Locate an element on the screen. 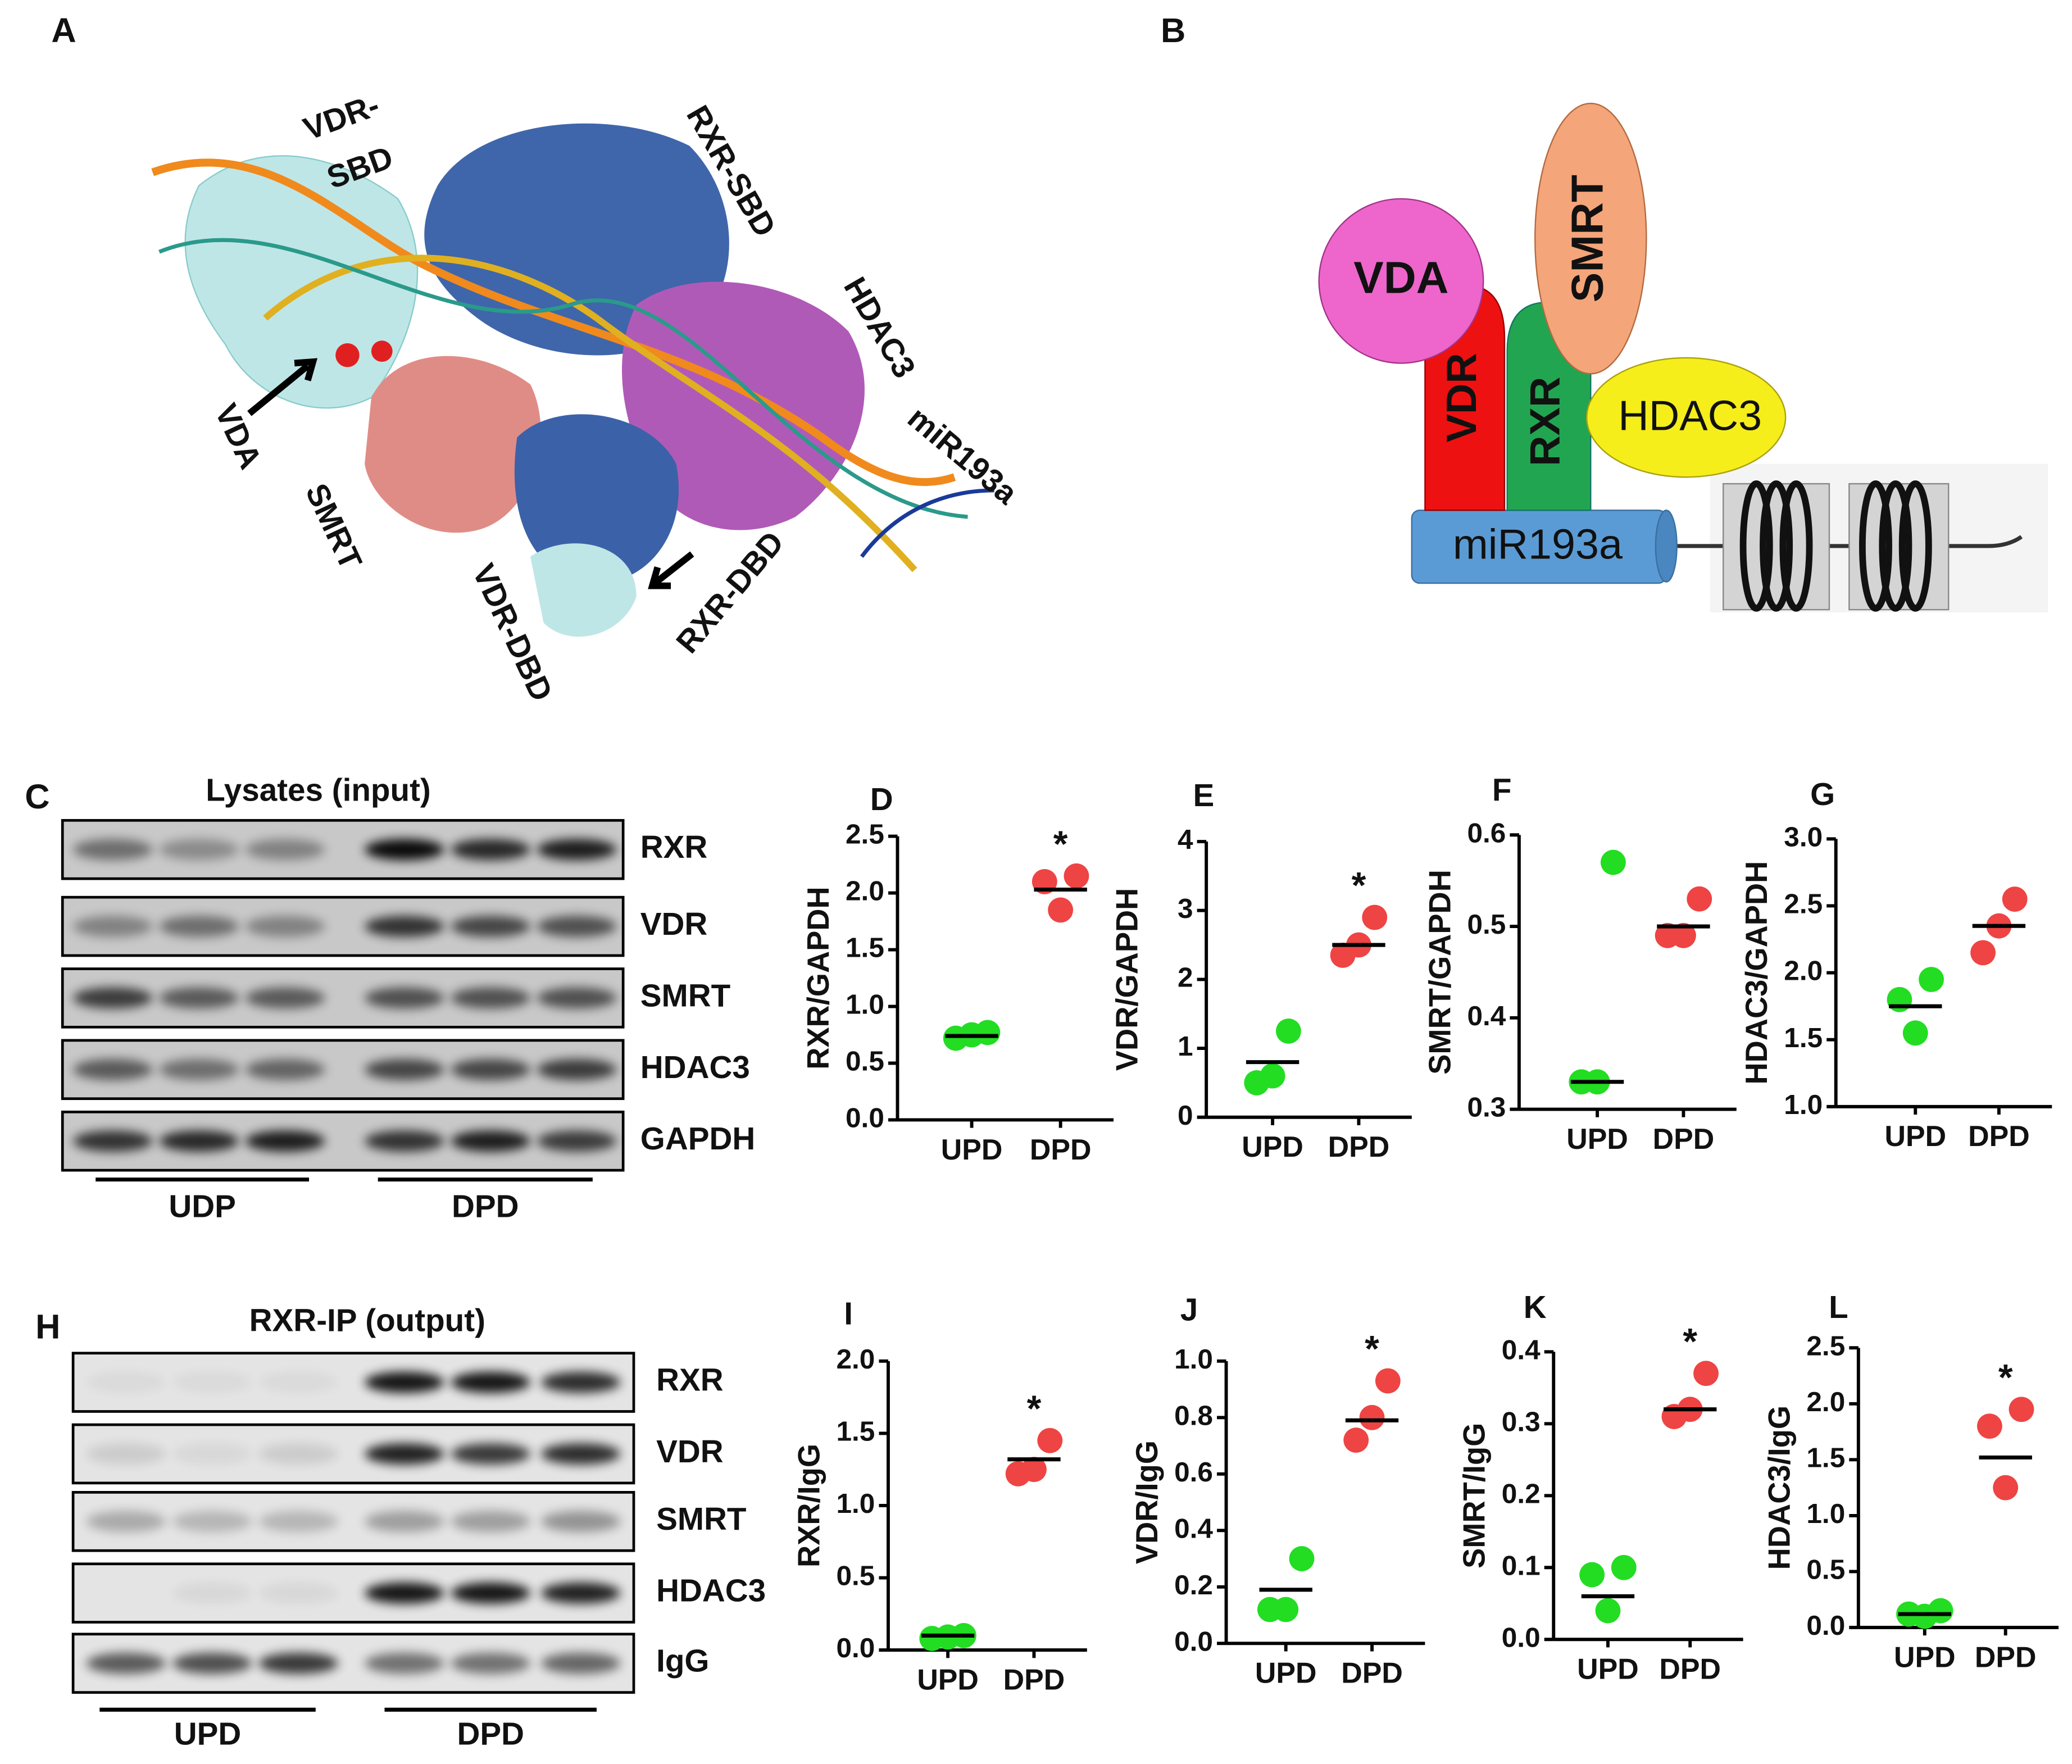  dot-plot: 0.0 0.5 1.0 1.5 2.0 2.5 HDAC3/IgG UPD DPD * is located at coordinates (1910, 1501).